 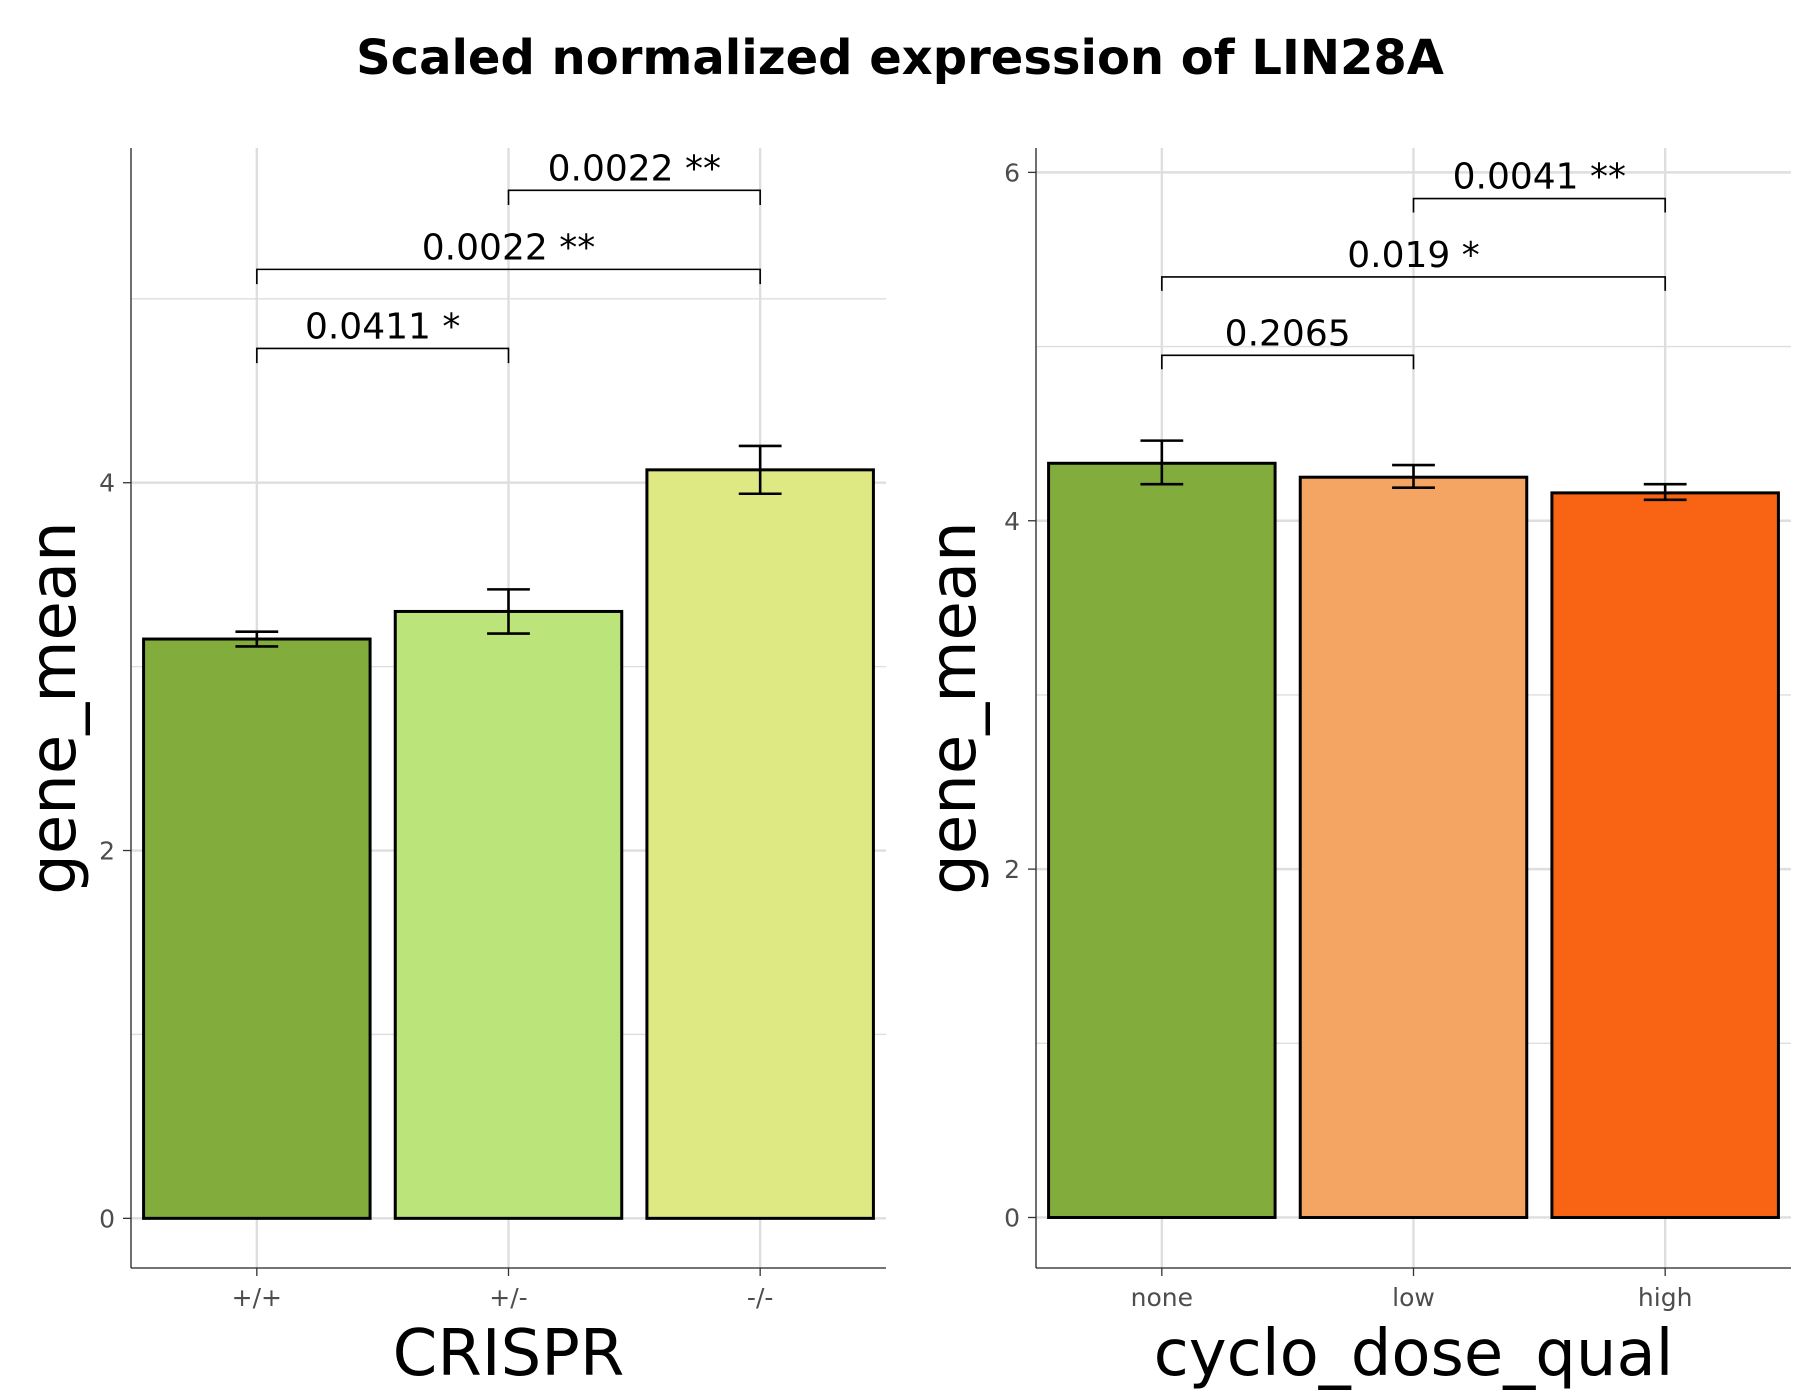 I want to click on x-tick-label: high, so click(x=1665, y=1297).